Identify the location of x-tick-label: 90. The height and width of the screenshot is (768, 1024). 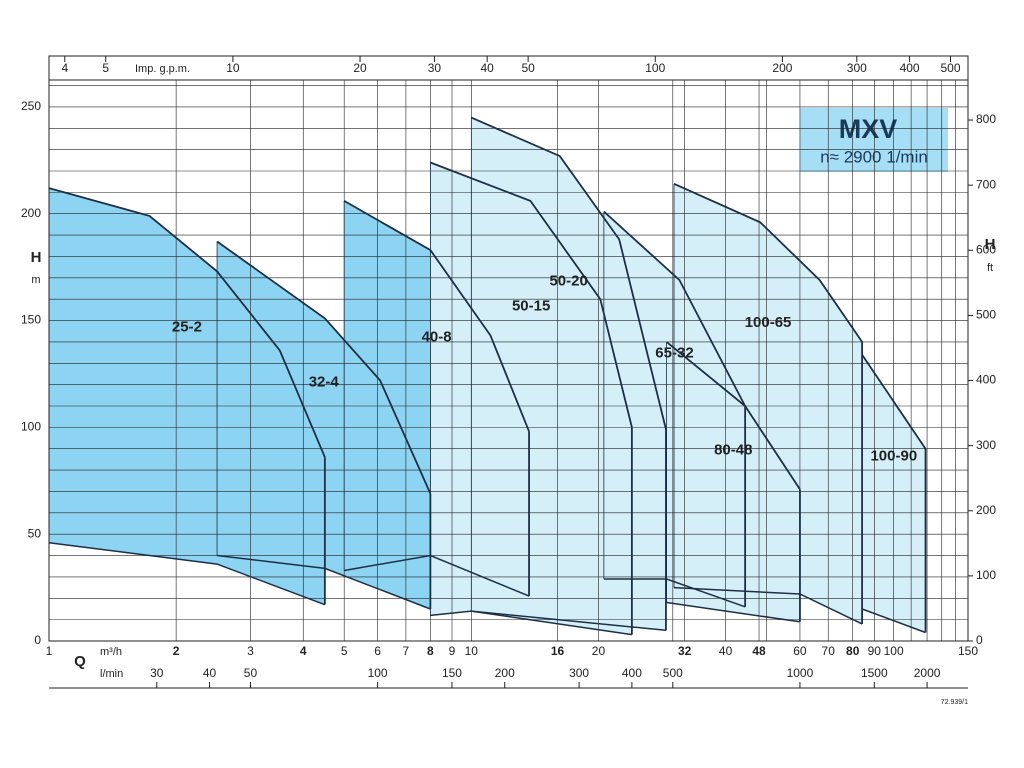
(875, 651).